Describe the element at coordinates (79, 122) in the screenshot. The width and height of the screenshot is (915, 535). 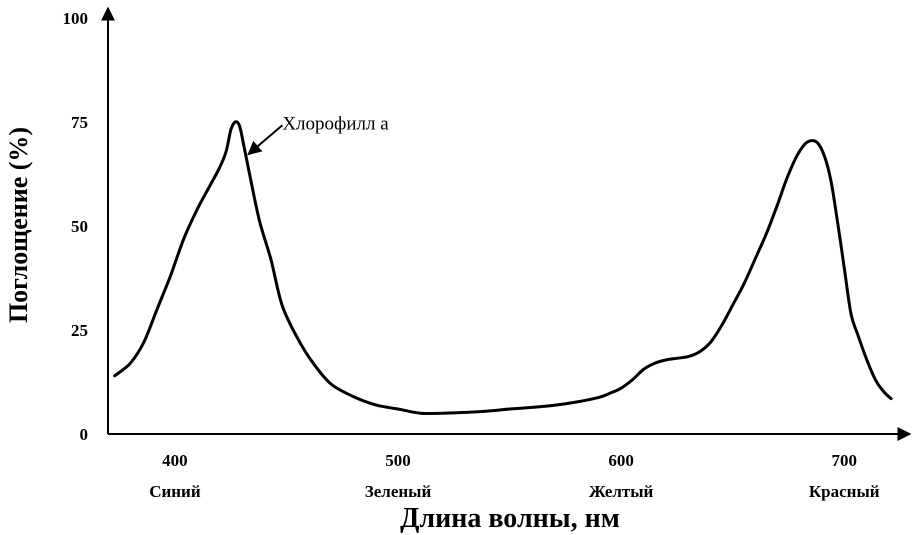
I see `y-tick-label: 75` at that location.